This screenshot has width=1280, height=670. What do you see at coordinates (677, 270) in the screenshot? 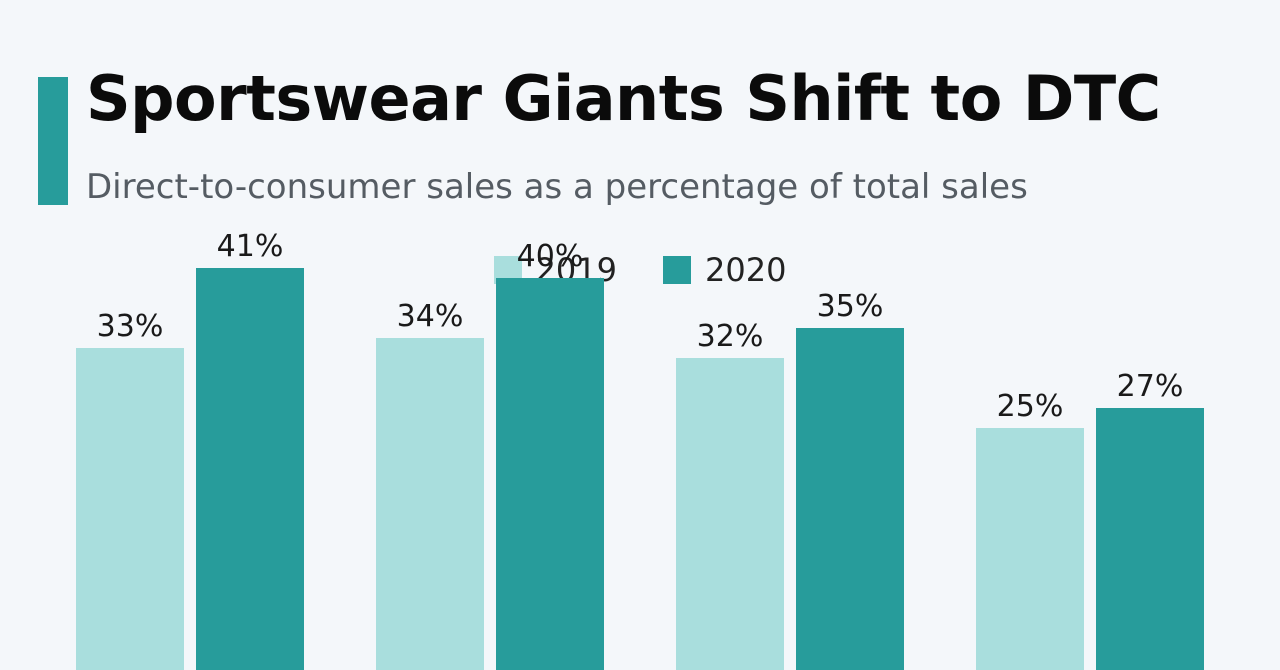
I see `legend-swatch-2020` at bounding box center [677, 270].